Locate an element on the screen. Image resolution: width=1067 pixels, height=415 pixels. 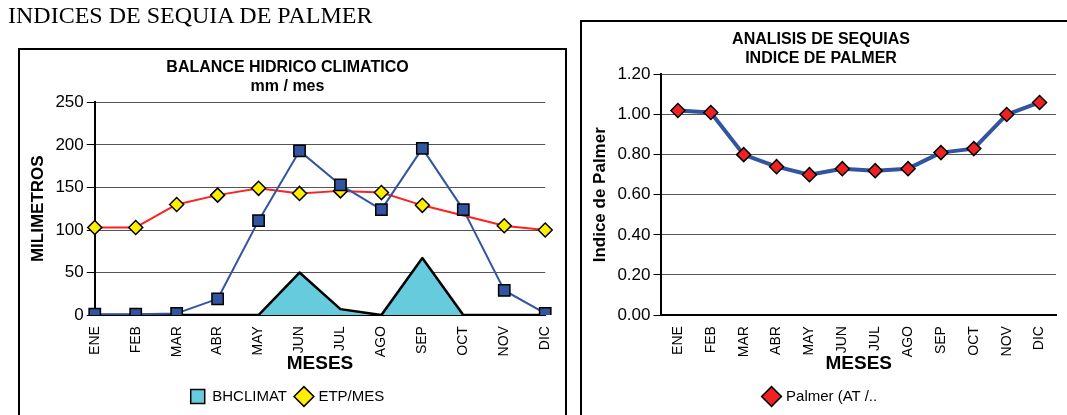
y-tick-label: 0 is located at coordinates (79, 314).